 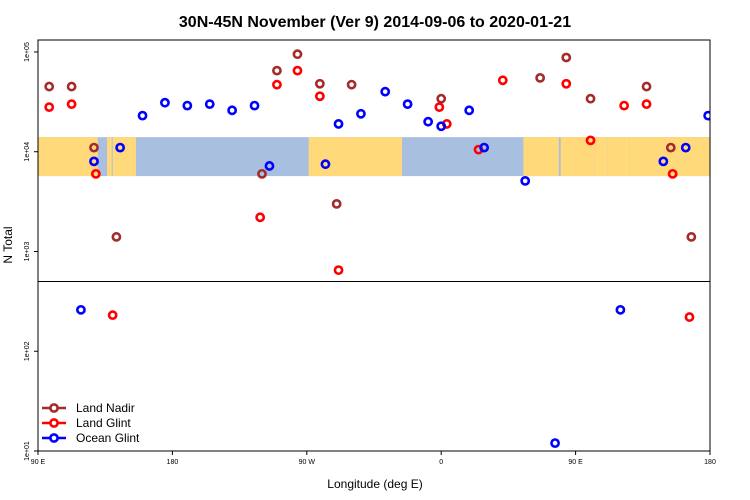 I want to click on legend-label: Ocean Glint, so click(x=108, y=438).